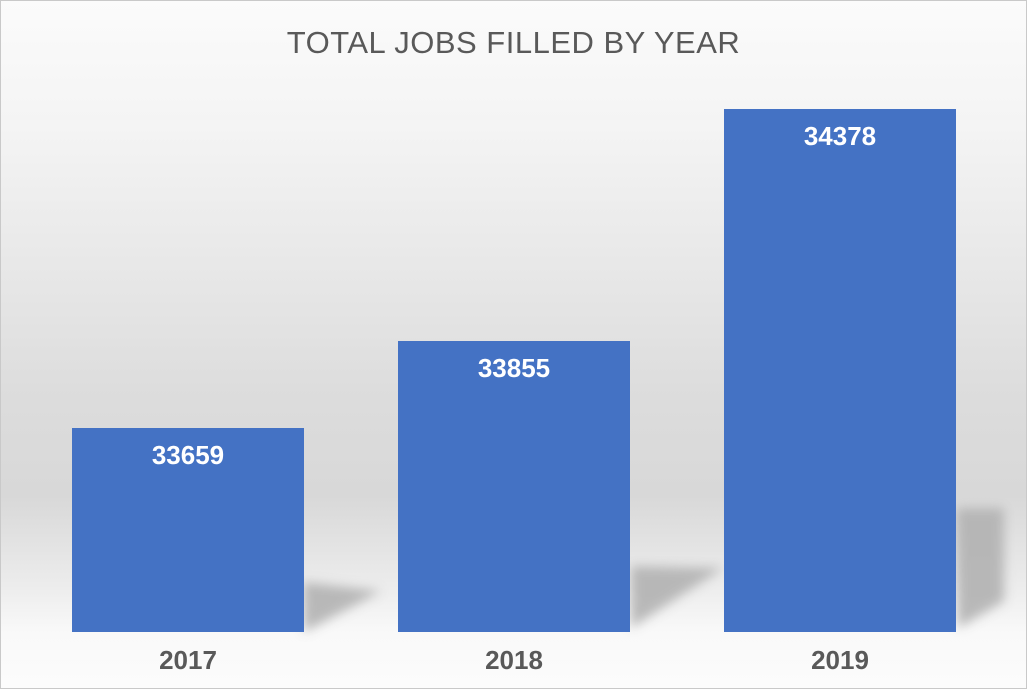 This screenshot has height=689, width=1027. What do you see at coordinates (514, 486) in the screenshot?
I see `bar-2018: 33855` at bounding box center [514, 486].